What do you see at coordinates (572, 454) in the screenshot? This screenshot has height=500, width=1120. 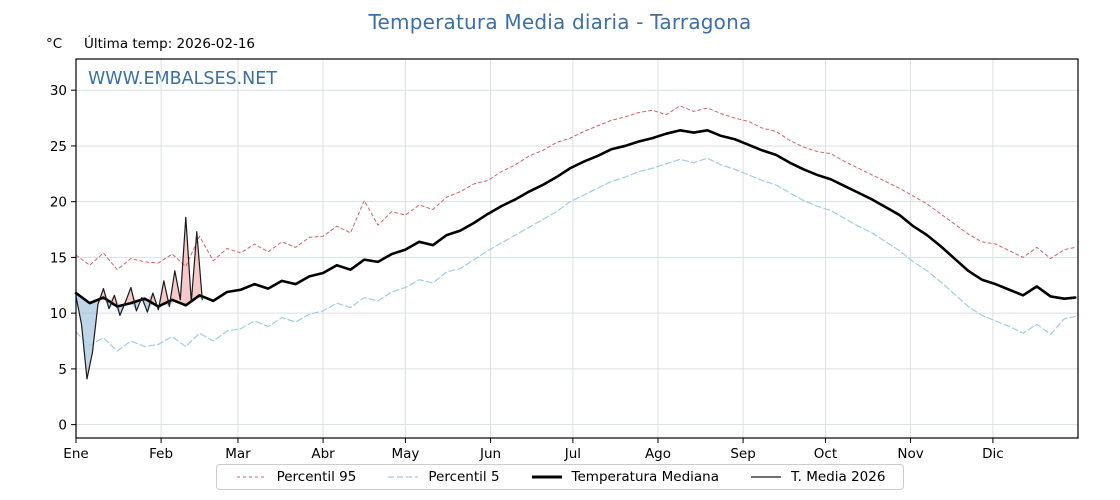 I see `x-tick-label: Jul` at bounding box center [572, 454].